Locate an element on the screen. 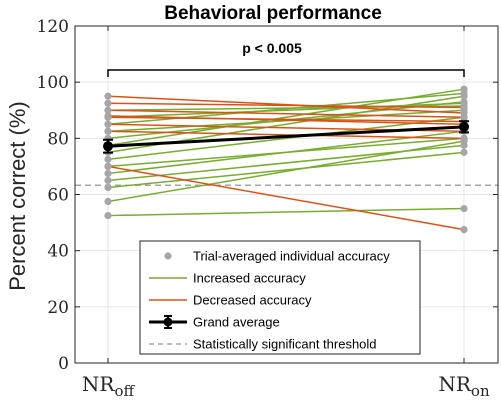 The height and width of the screenshot is (401, 501). y-axis-label: Percent correct (%) is located at coordinates (17, 196).